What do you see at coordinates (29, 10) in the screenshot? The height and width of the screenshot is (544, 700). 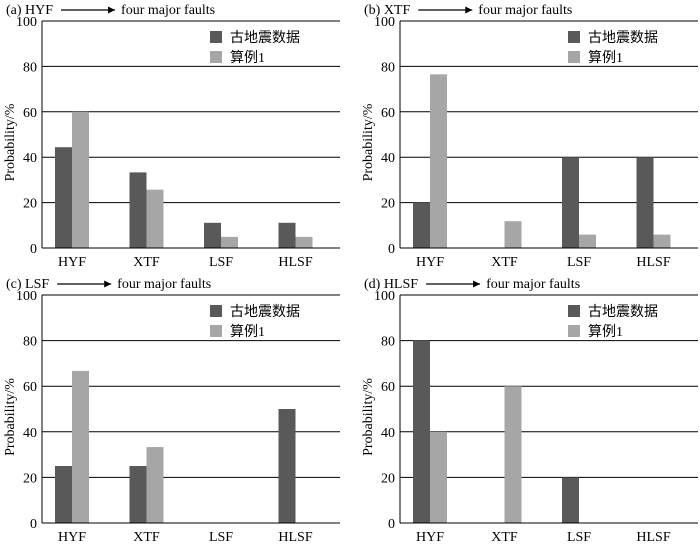 I see `panel-title: (a) HYF` at bounding box center [29, 10].